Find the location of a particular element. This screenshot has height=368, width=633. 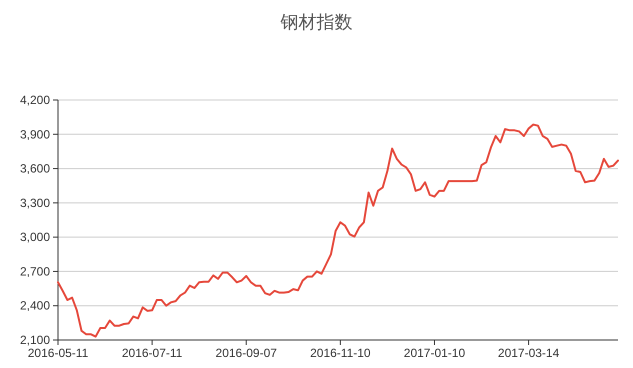

x-tick-label: 2016-11-10 is located at coordinates (340, 353).